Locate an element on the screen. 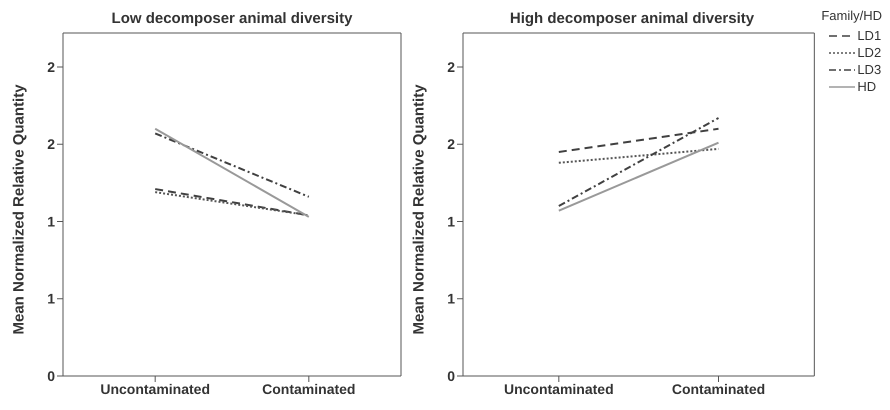  legend-label: LD2 is located at coordinates (869, 52).